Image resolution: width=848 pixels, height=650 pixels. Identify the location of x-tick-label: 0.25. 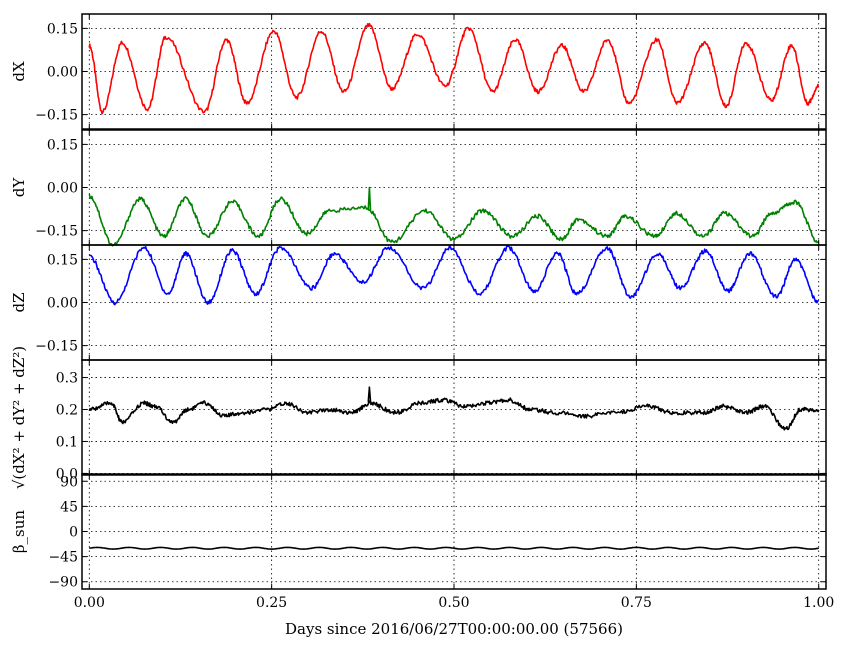
(271, 603).